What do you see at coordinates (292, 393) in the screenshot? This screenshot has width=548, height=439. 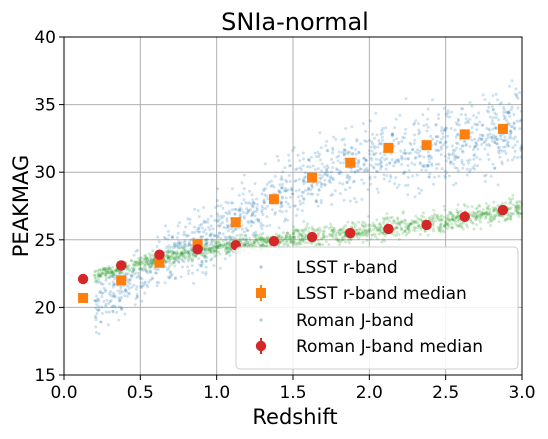 I see `x-tick-label: 1.5` at bounding box center [292, 393].